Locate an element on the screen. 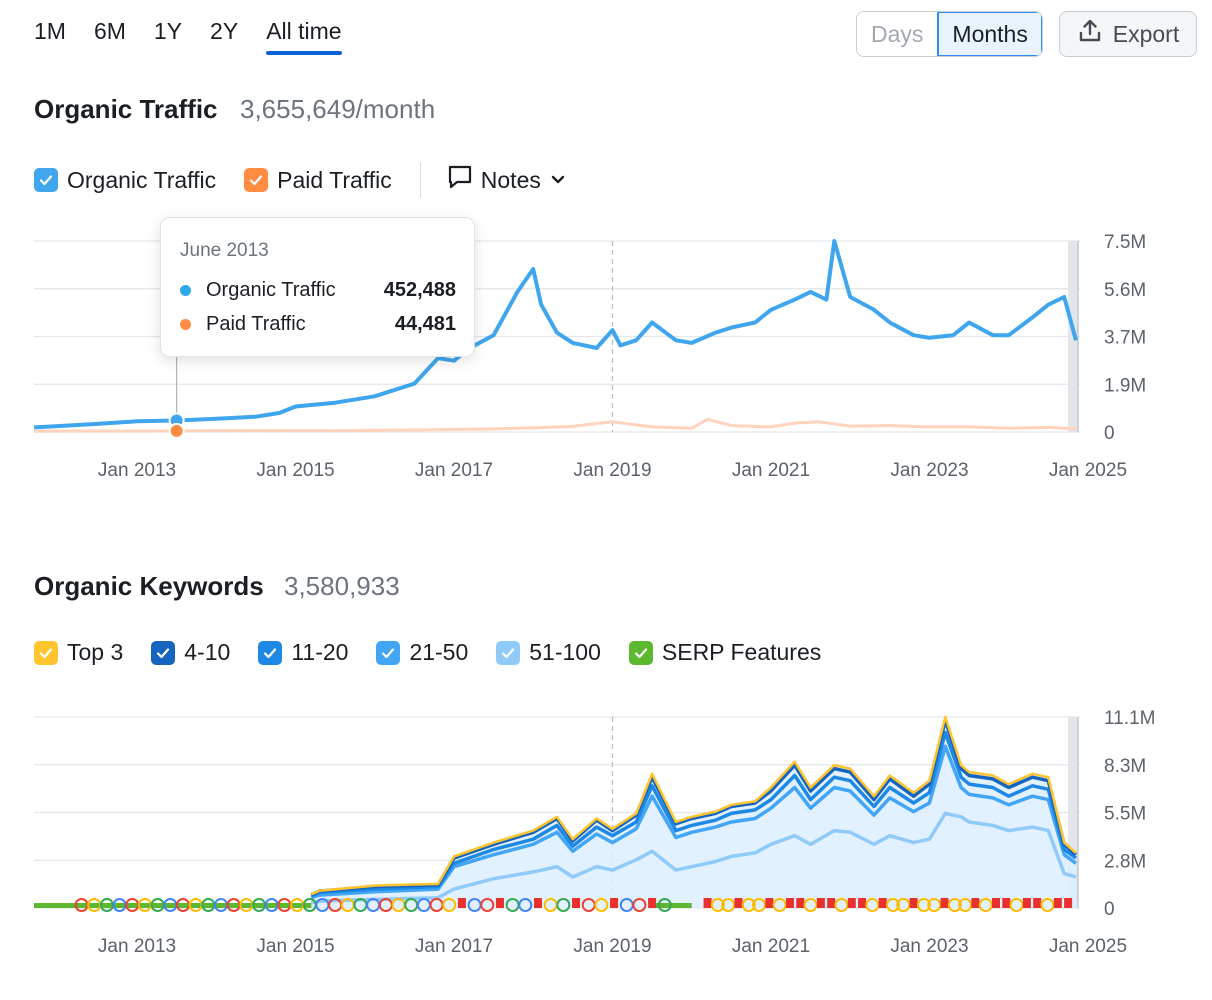 The height and width of the screenshot is (1000, 1212). range-tab-6m: 6M is located at coordinates (109, 31).